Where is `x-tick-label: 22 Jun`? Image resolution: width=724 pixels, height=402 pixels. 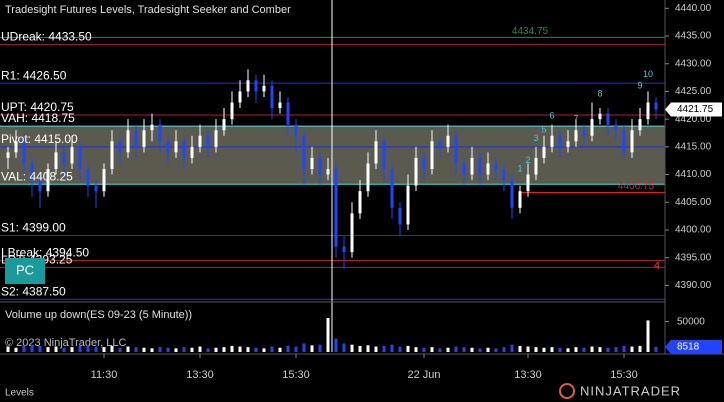 x-tick-label: 22 Jun is located at coordinates (423, 375).